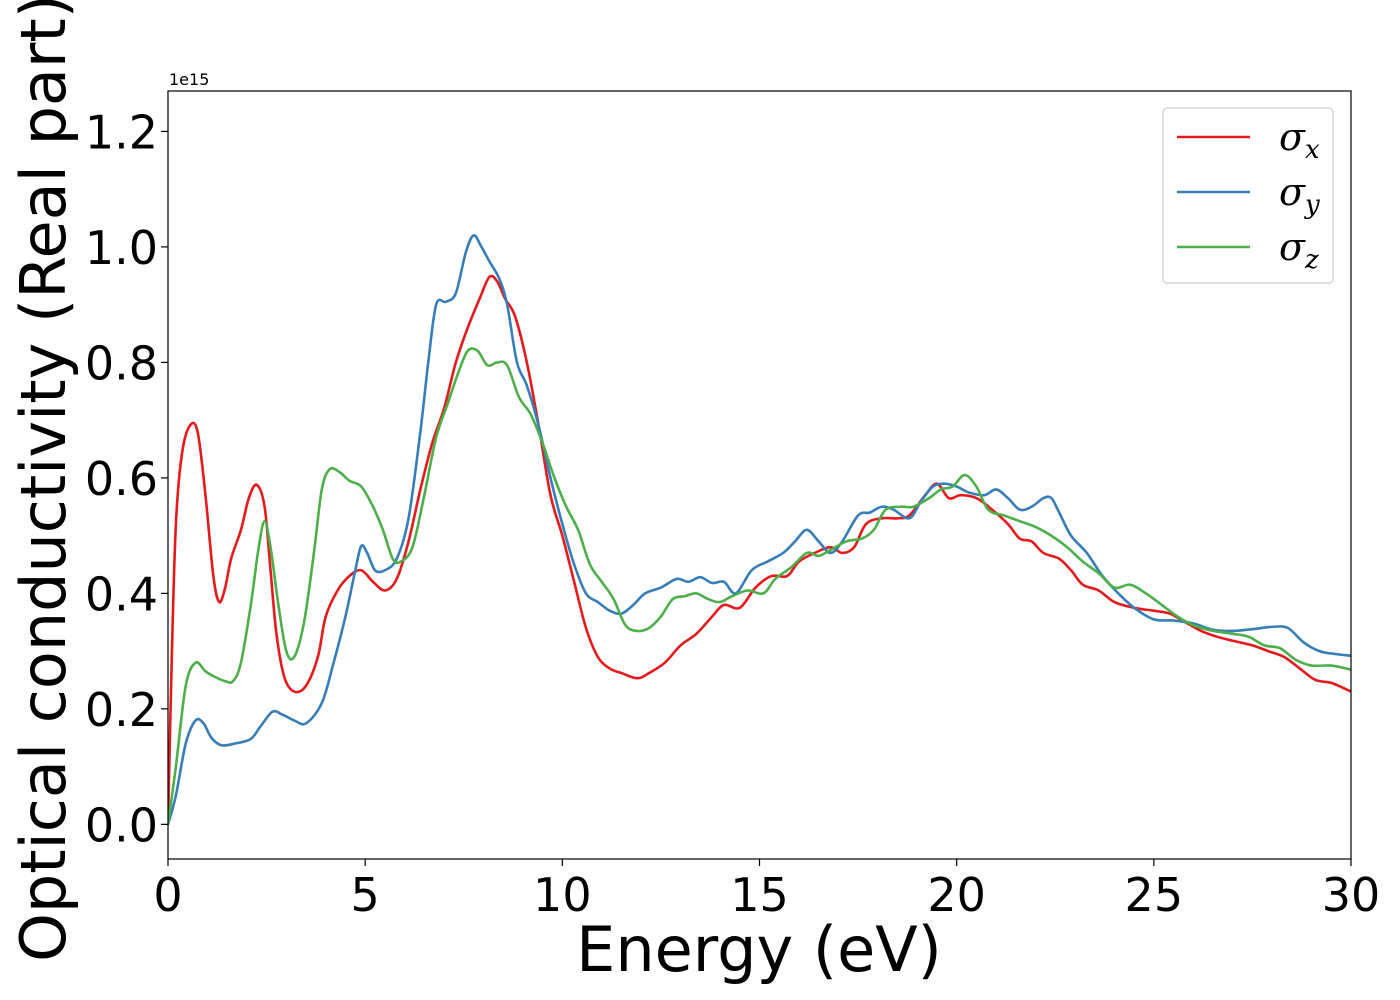  Describe the element at coordinates (1312, 205) in the screenshot. I see `legend-subscript: y` at that location.